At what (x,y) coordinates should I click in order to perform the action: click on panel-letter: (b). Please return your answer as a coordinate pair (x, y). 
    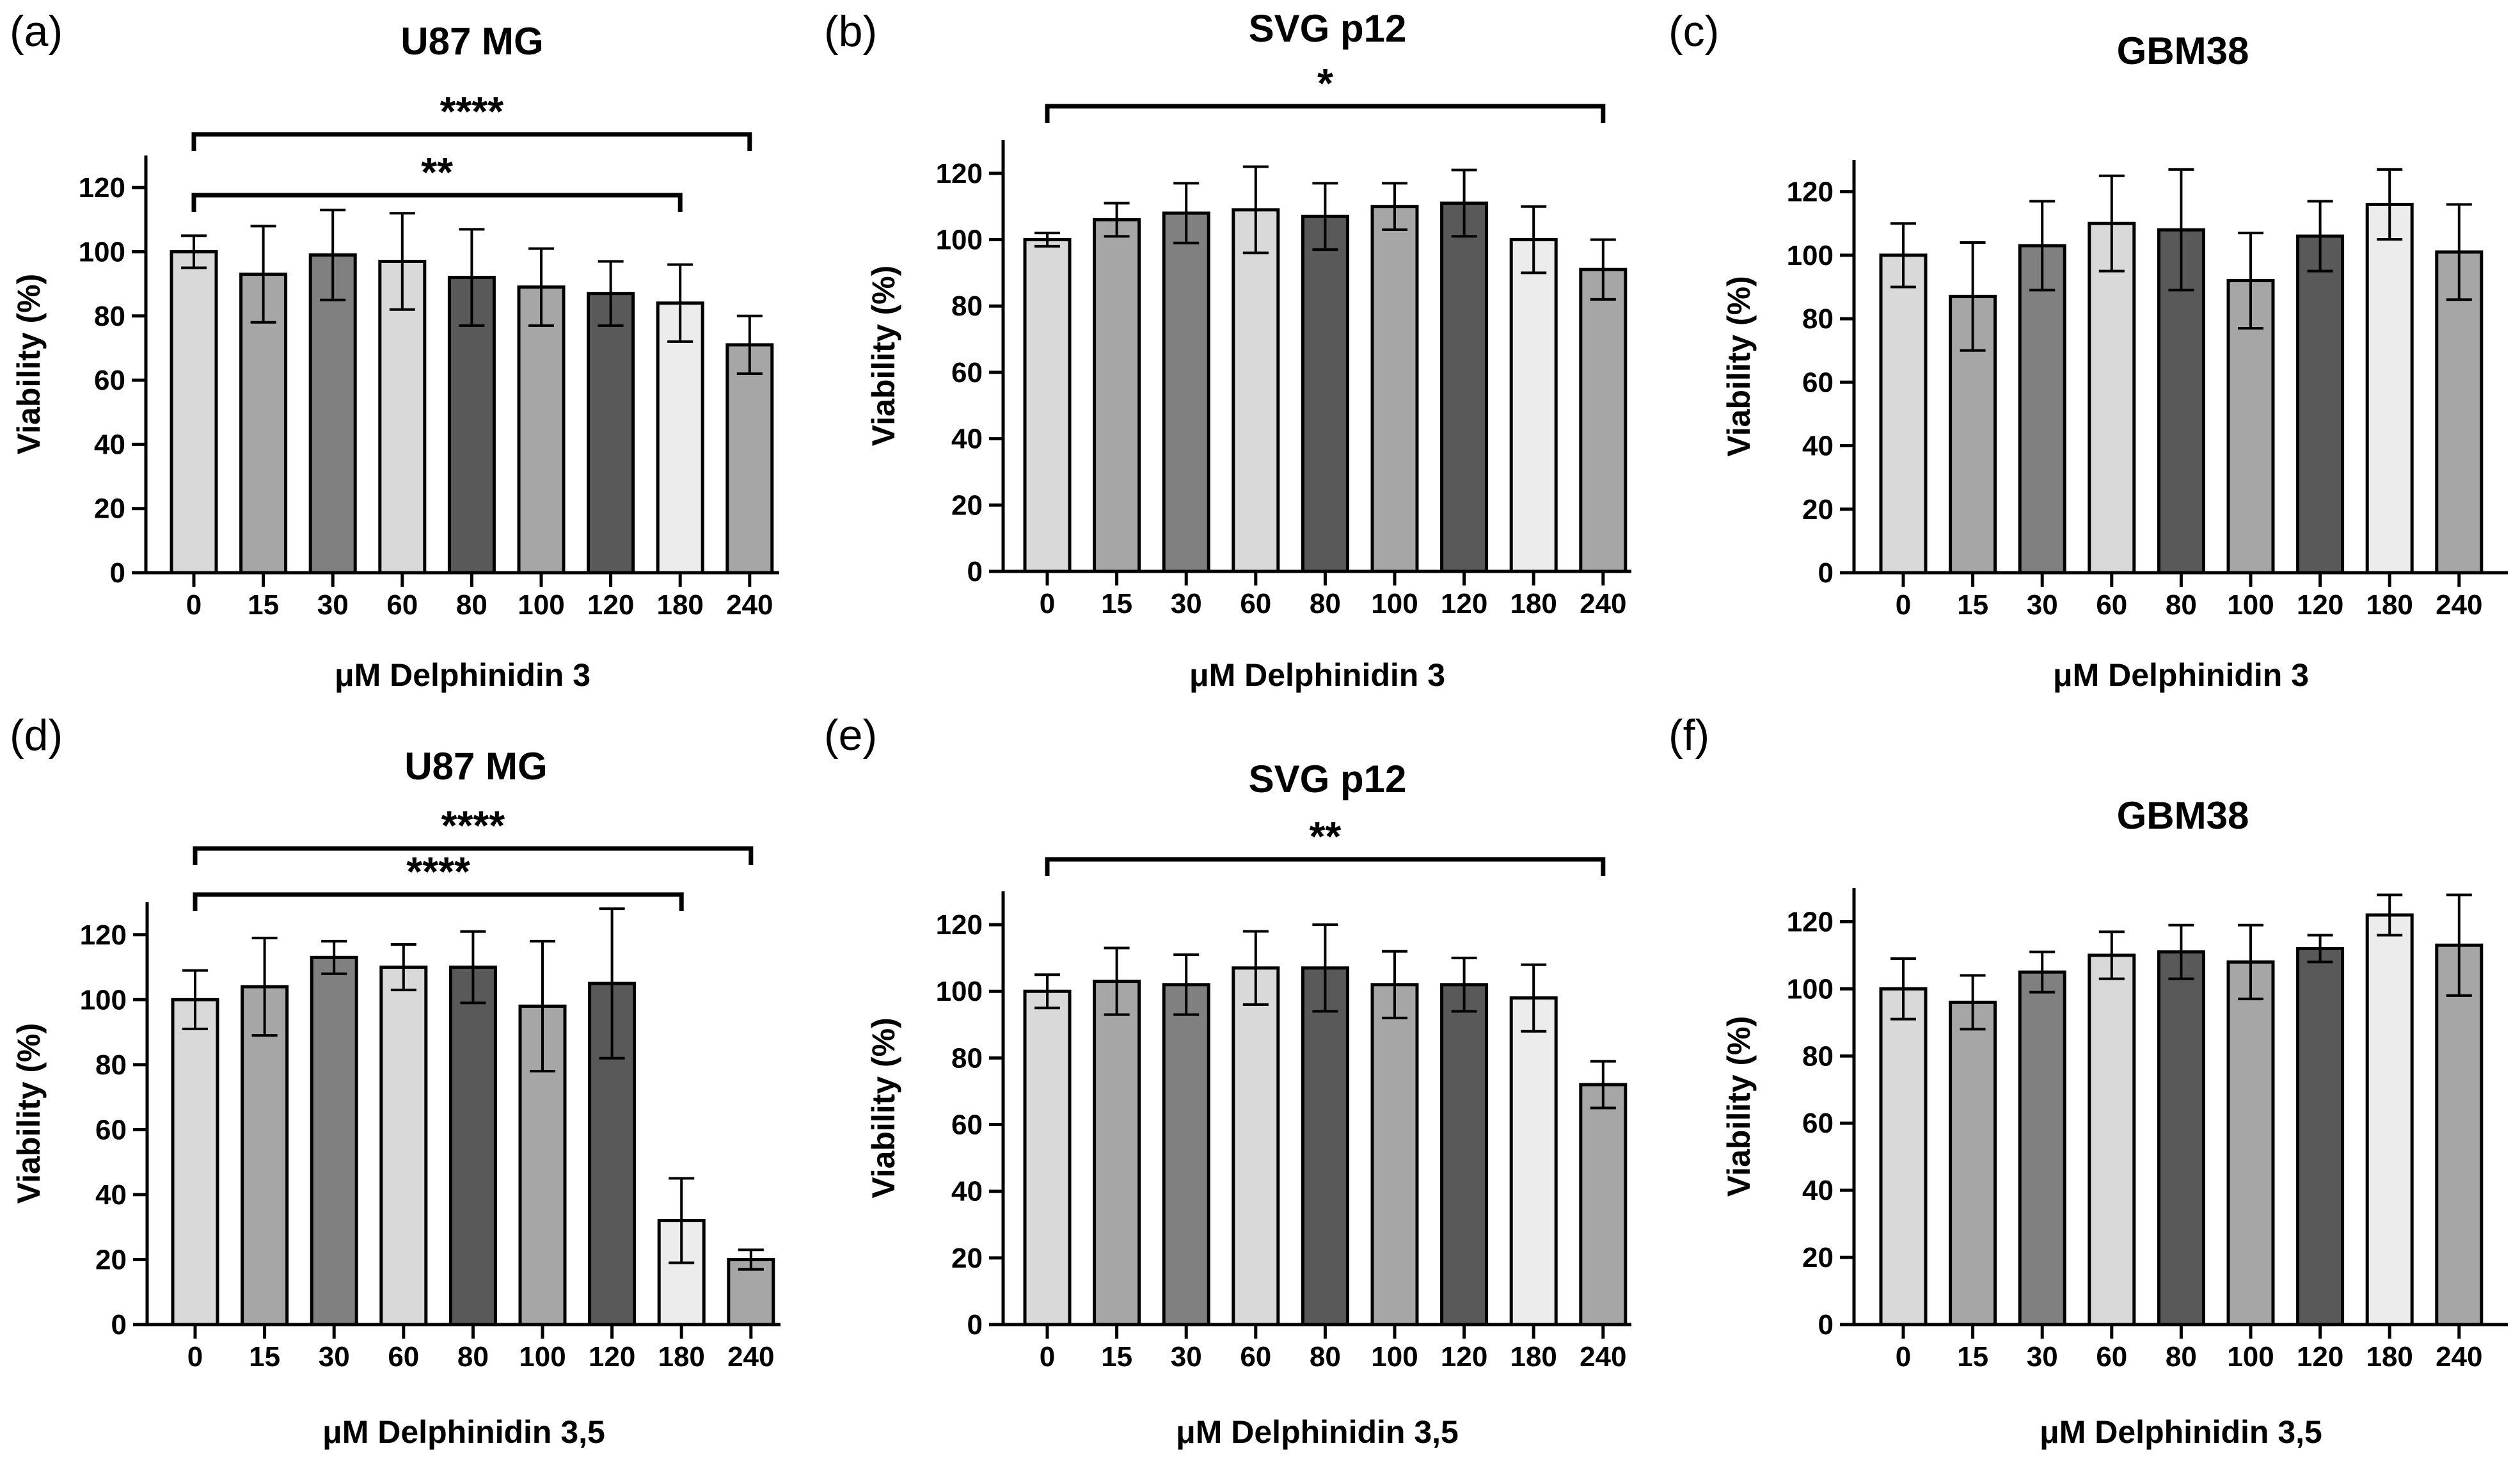
    Looking at the image, I should click on (850, 32).